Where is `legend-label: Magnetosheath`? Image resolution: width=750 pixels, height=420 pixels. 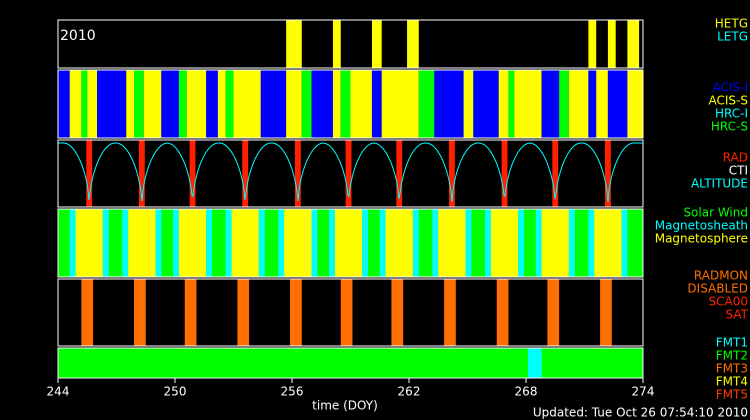 legend-label: Magnetosheath is located at coordinates (701, 226).